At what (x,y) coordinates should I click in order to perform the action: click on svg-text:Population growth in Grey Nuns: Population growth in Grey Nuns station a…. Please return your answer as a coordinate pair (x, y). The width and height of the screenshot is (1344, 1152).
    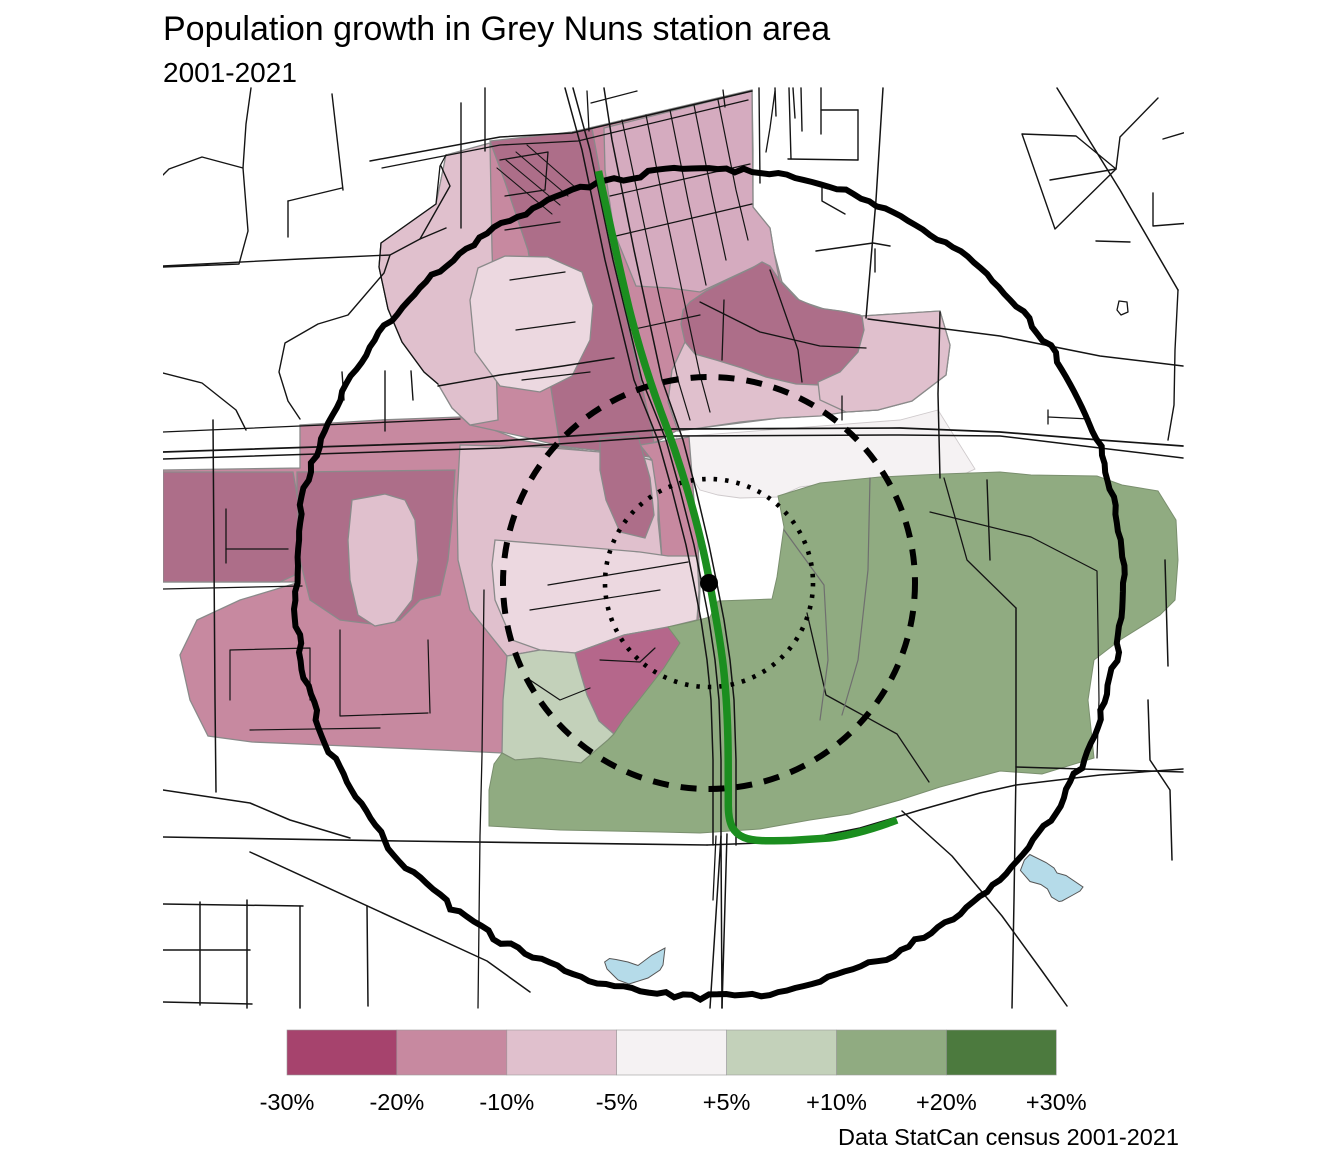
    Looking at the image, I should click on (496, 29).